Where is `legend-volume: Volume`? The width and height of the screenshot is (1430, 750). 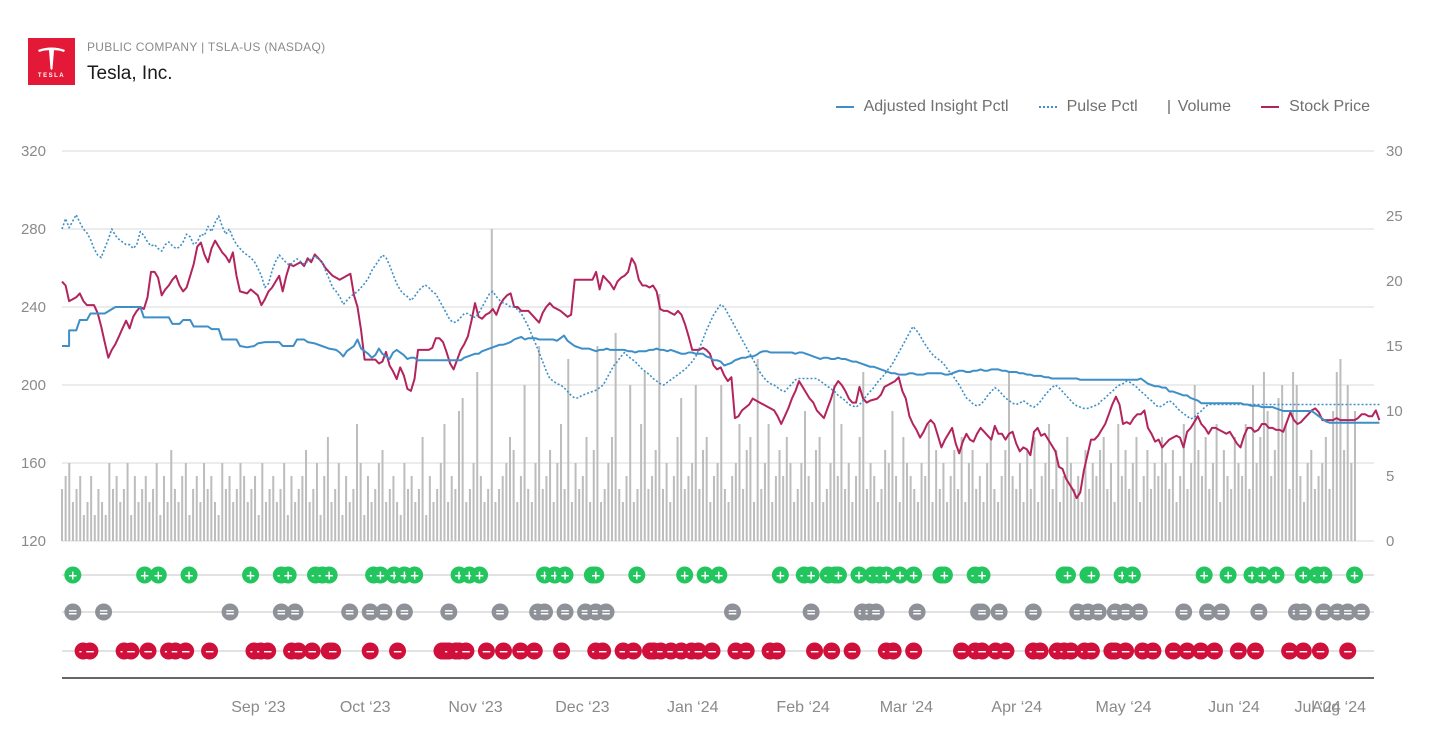 legend-volume: Volume is located at coordinates (1199, 107).